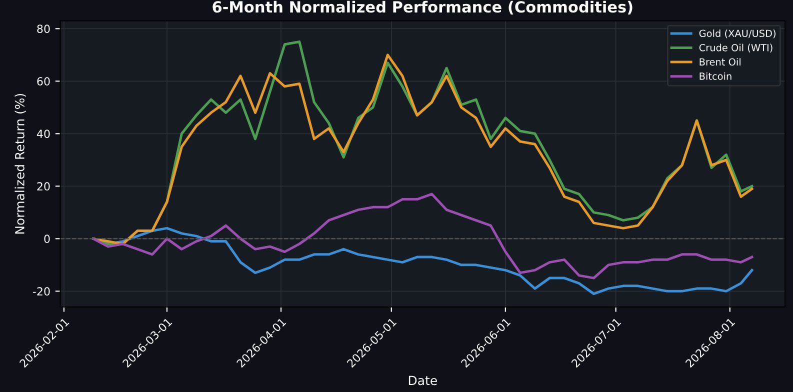 This screenshot has height=392, width=793. I want to click on y-axis-title: Normalized Return (%), so click(20, 164).